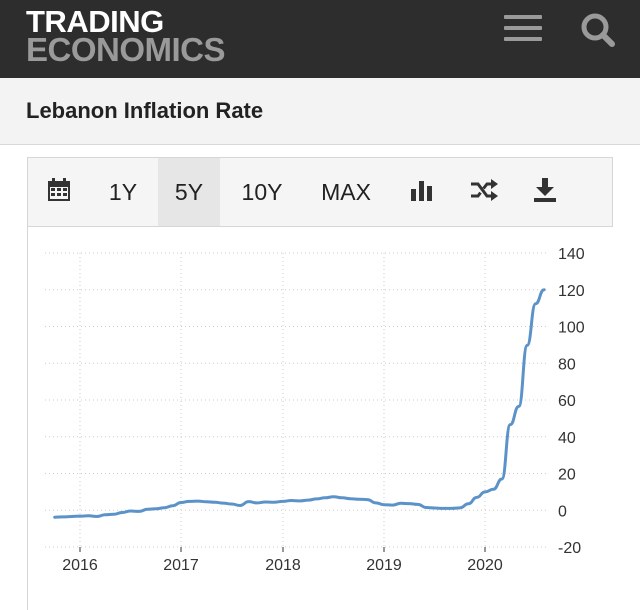 This screenshot has width=640, height=610. Describe the element at coordinates (599, 30) in the screenshot. I see `search-icon` at that location.